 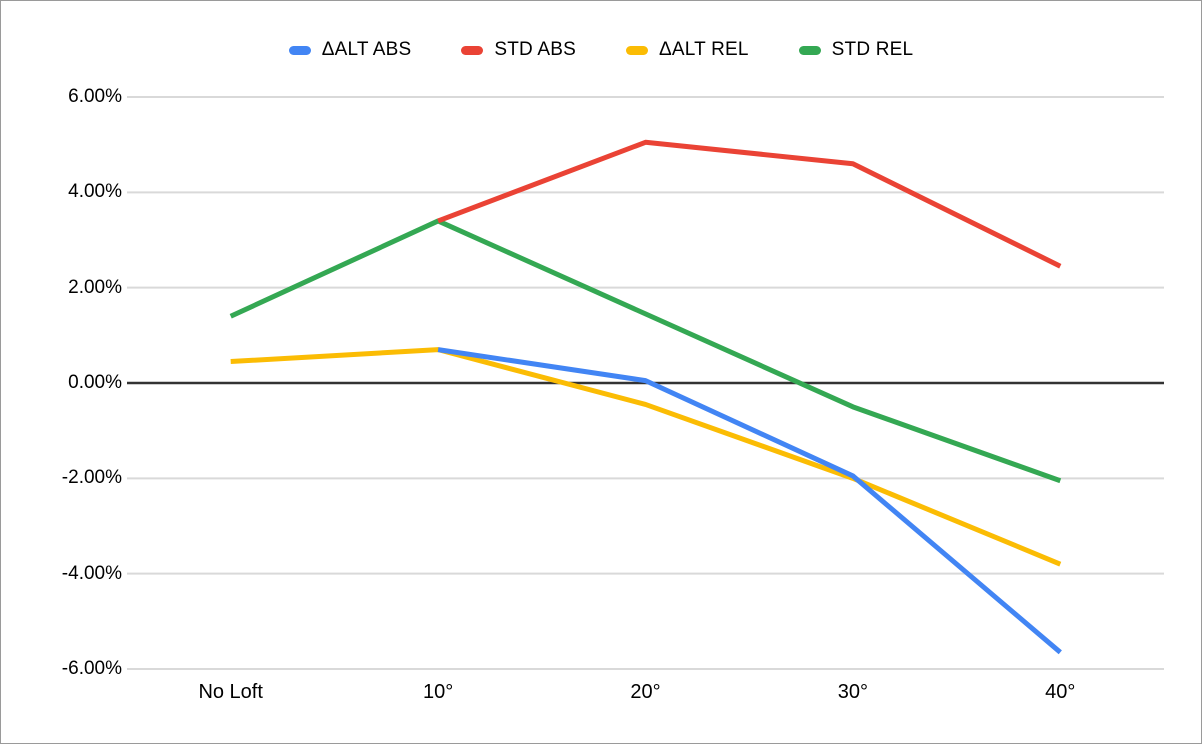 I want to click on y-axis-tick-label: 0.00%, so click(x=95, y=382).